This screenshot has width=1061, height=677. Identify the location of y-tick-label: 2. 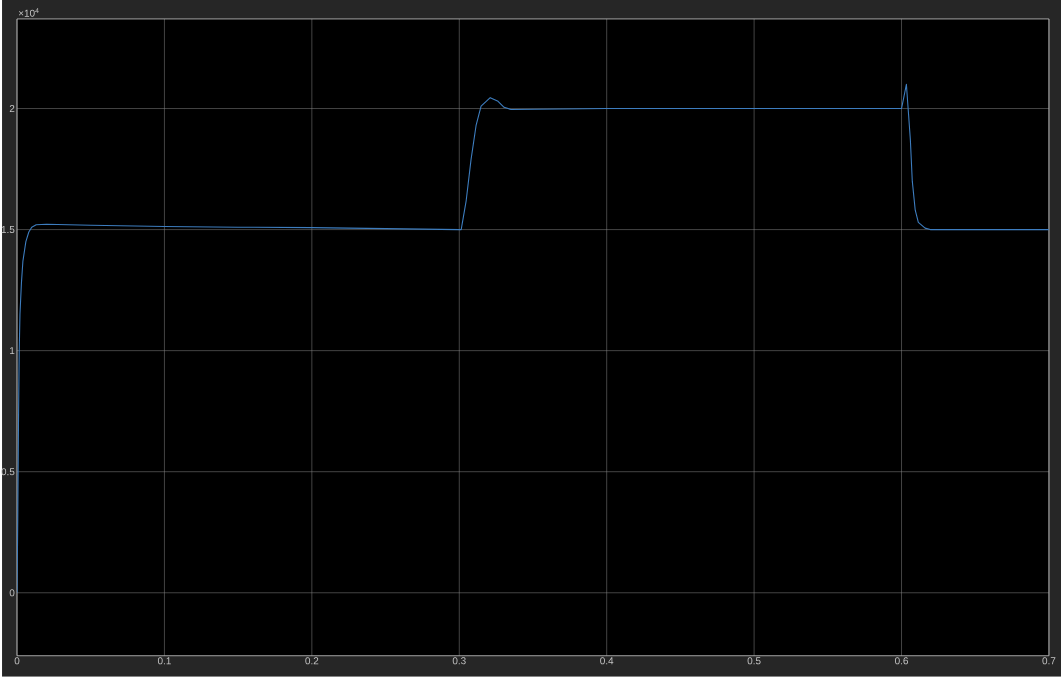
(12, 109).